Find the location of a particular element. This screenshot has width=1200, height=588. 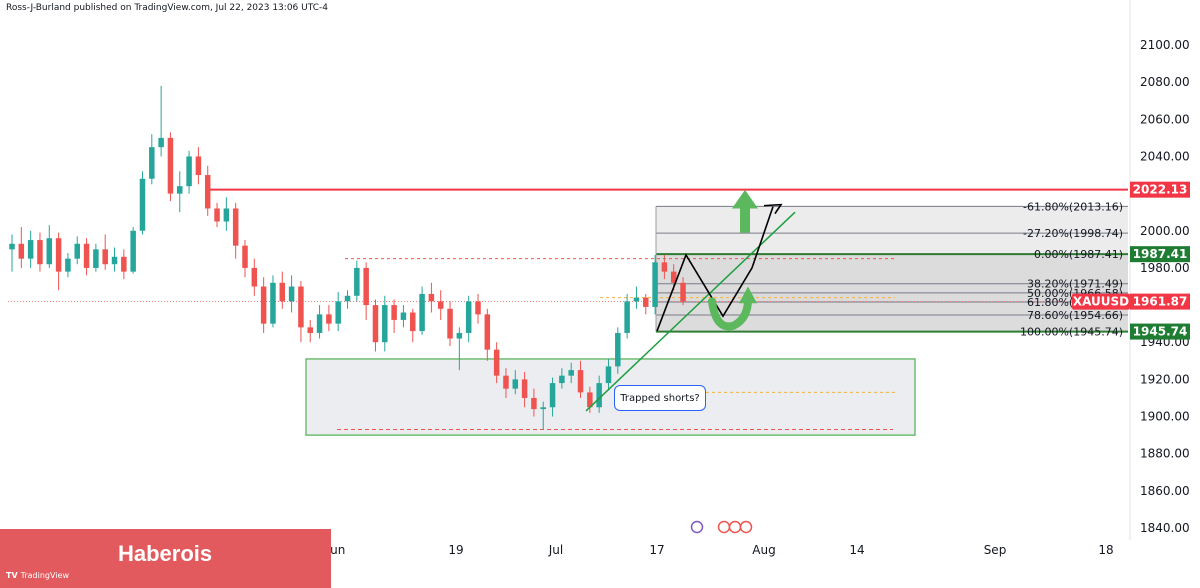

y-tick-label: 1900.00 is located at coordinates (1165, 417).